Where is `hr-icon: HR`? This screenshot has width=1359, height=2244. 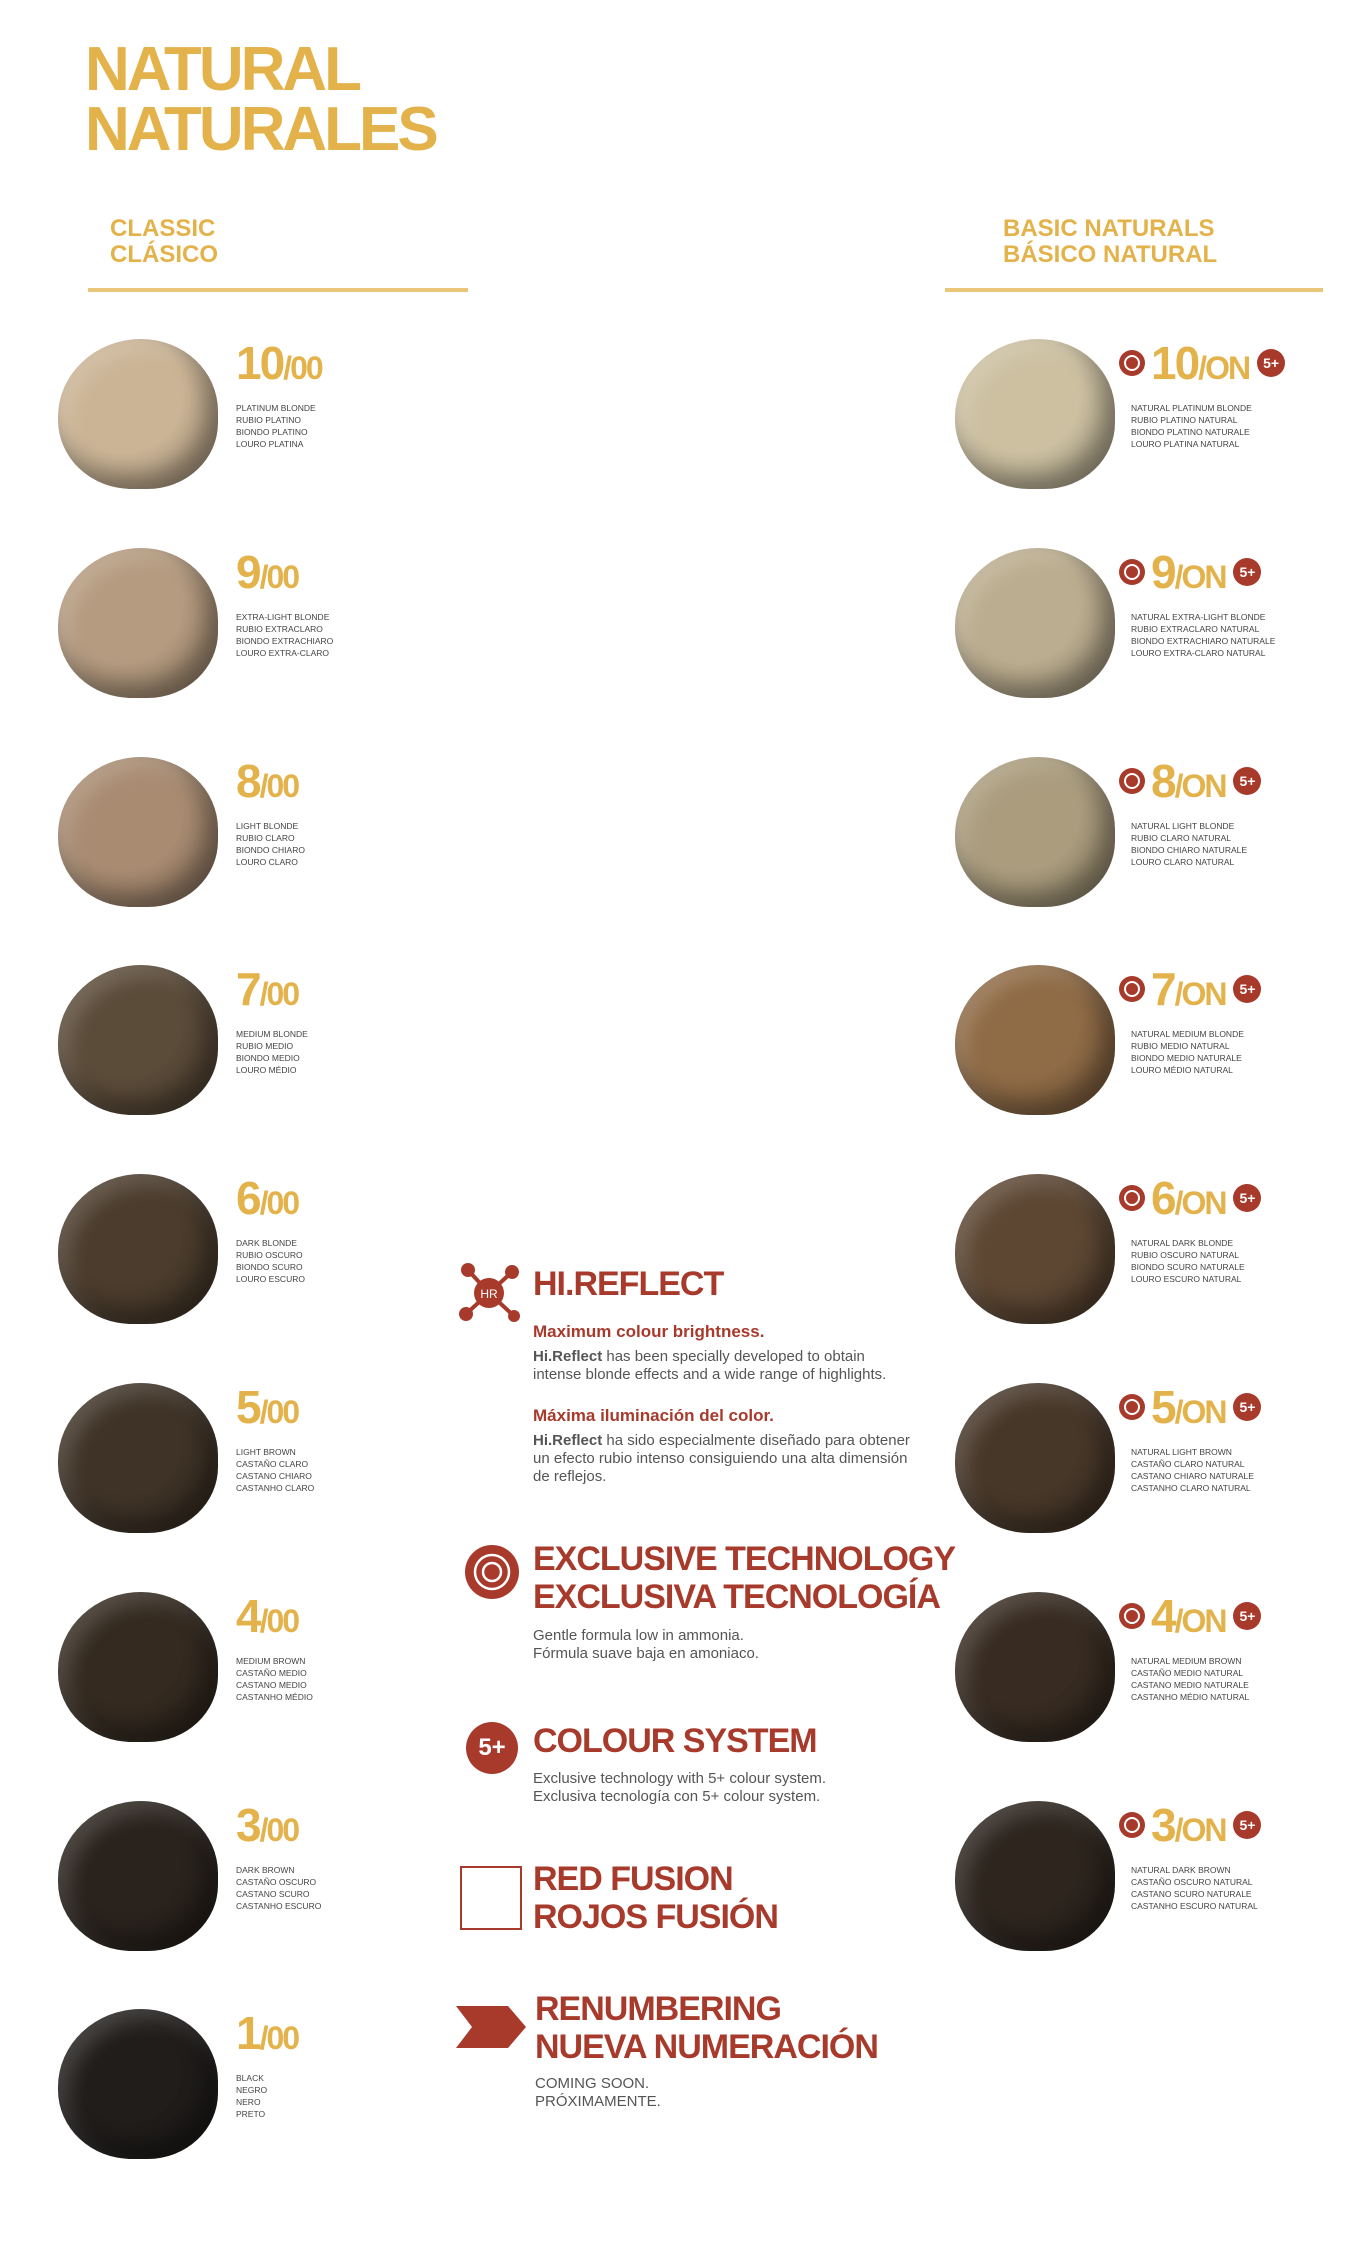
hr-icon: HR is located at coordinates (489, 1292).